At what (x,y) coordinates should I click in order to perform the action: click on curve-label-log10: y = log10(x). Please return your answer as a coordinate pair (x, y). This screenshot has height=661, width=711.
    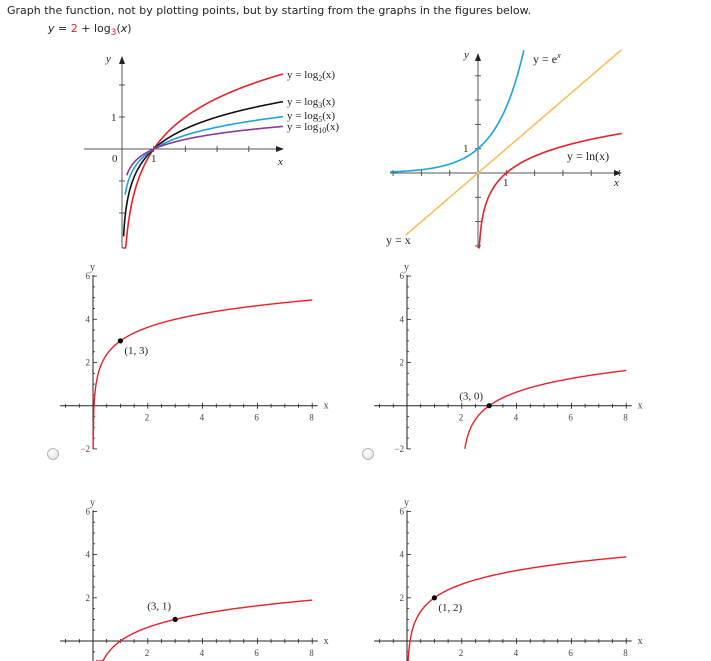
    Looking at the image, I should click on (313, 128).